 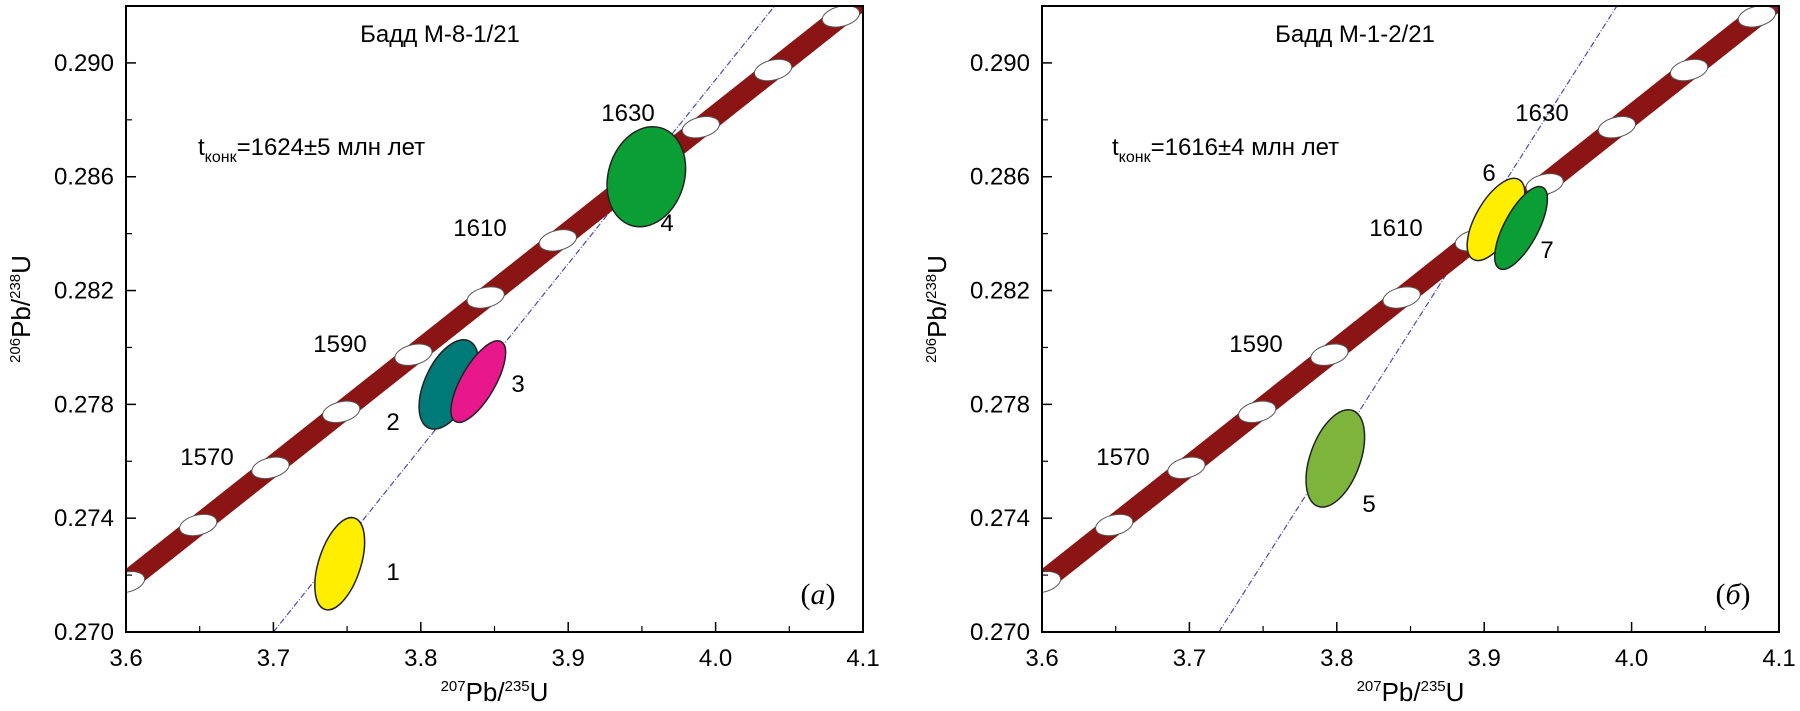 What do you see at coordinates (206, 457) in the screenshot?
I see `concordia-age-label: 1570` at bounding box center [206, 457].